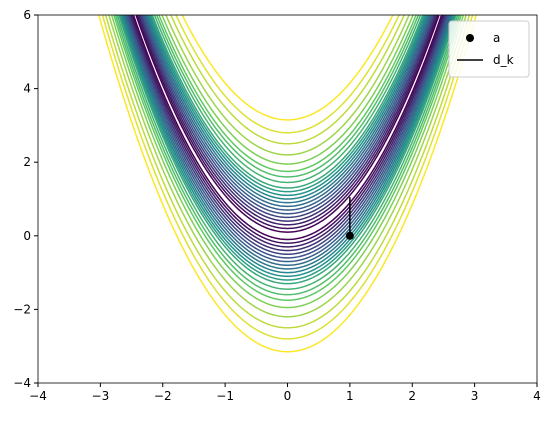  What do you see at coordinates (470, 38) in the screenshot?
I see `legend-swatch` at bounding box center [470, 38].